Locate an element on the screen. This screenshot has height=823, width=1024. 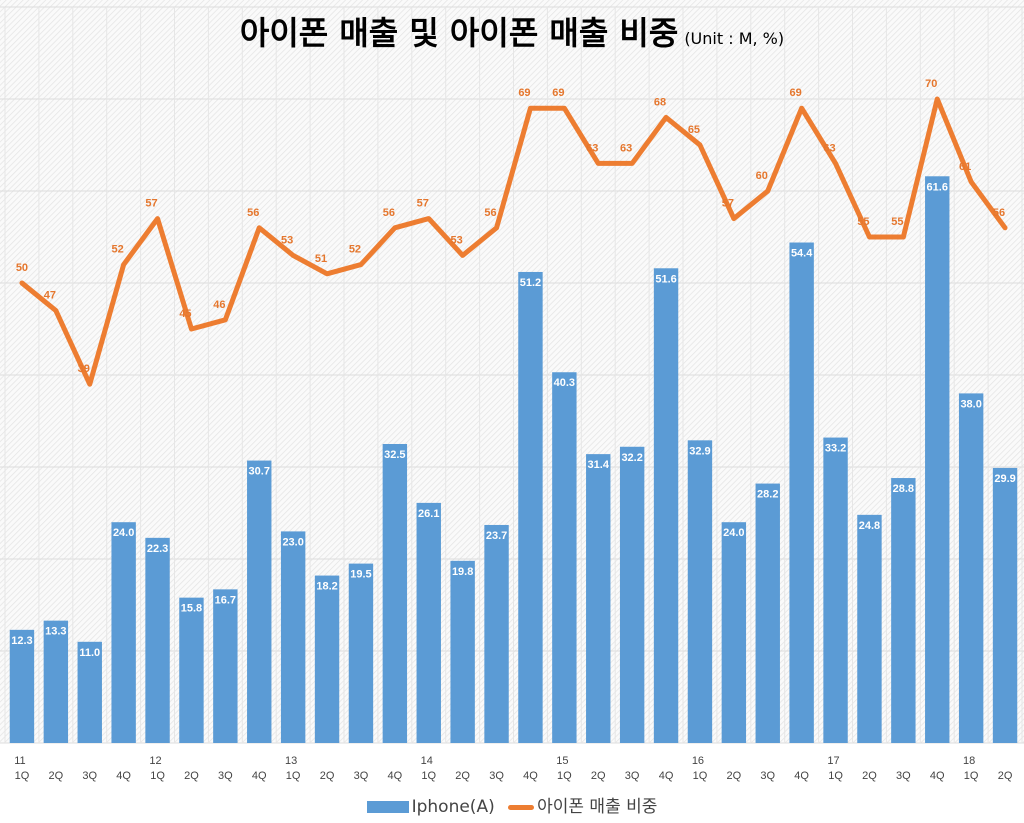
bar-data-label: 28.8 is located at coordinates (903, 489).